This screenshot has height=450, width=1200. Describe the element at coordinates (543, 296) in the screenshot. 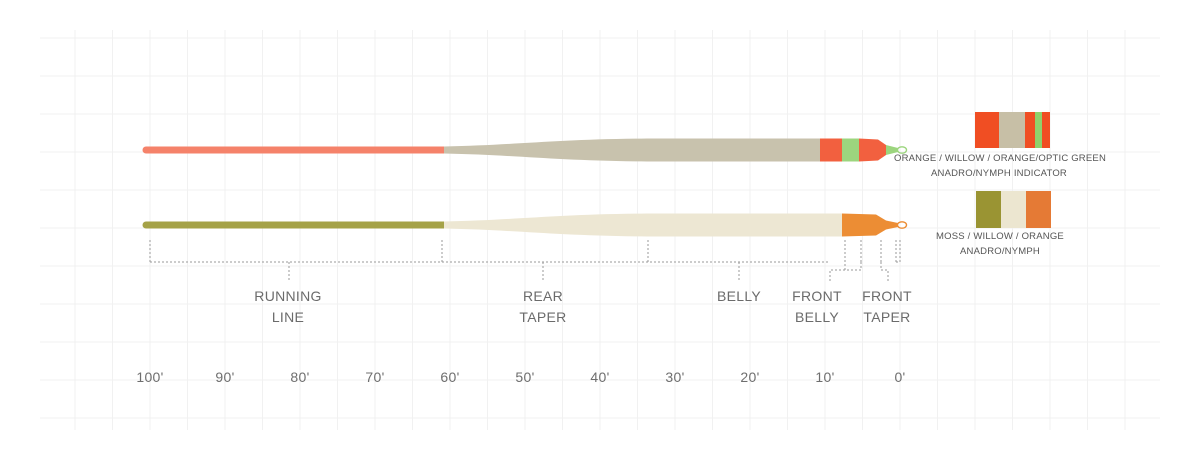

I see `label-rear-taper-1: REAR` at that location.